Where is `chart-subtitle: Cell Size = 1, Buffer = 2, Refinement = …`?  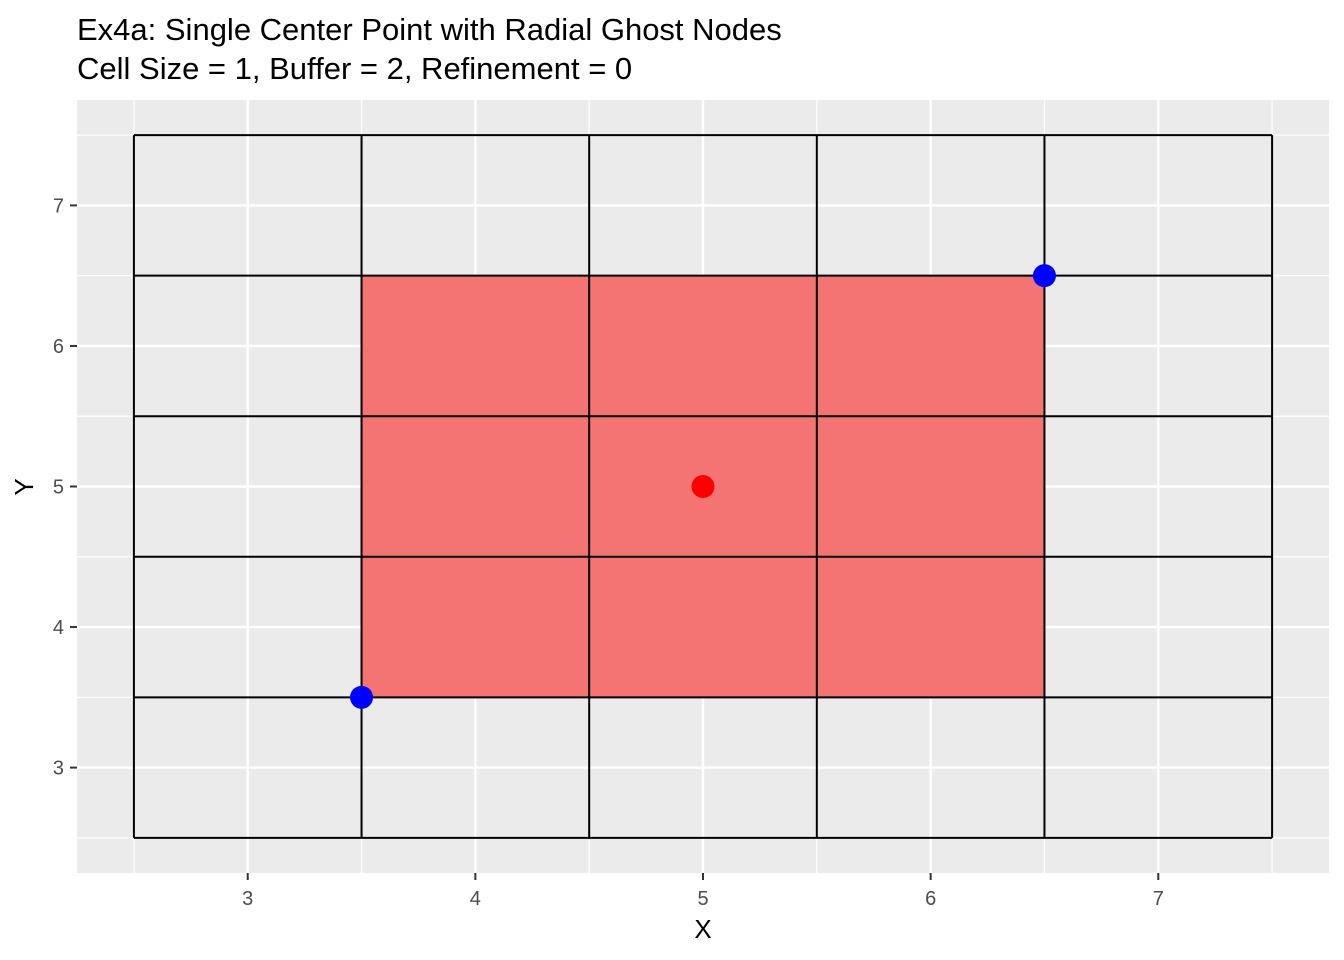
chart-subtitle: Cell Size = 1, Buffer = 2, Refinement = … is located at coordinates (354, 68).